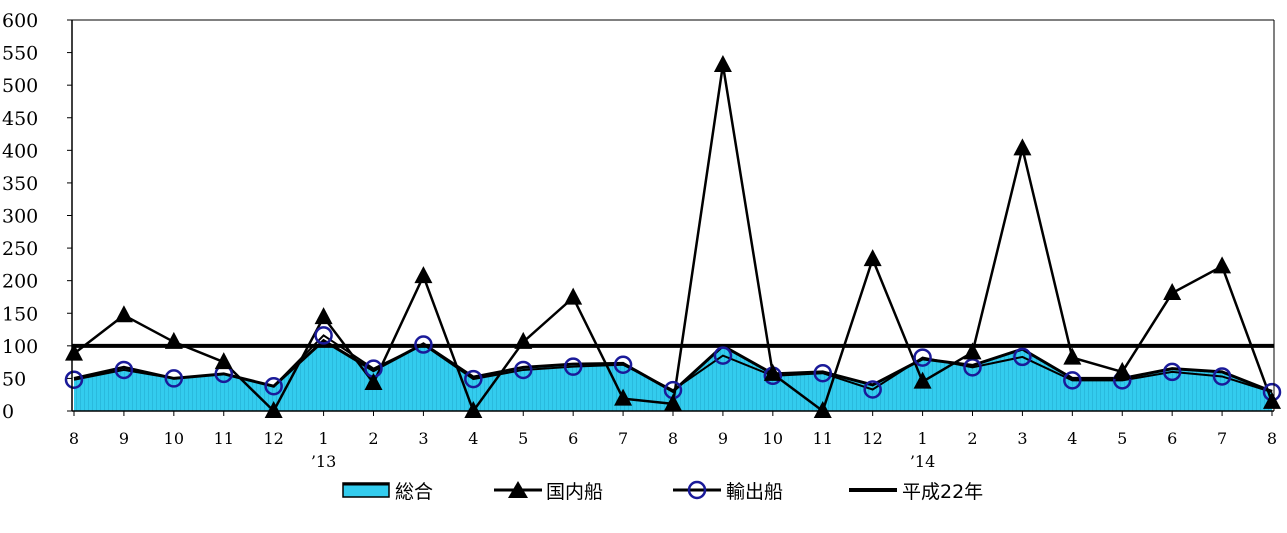 The width and height of the screenshot is (1287, 533). What do you see at coordinates (20, 86) in the screenshot?
I see `y-tick-label: 500` at bounding box center [20, 86].